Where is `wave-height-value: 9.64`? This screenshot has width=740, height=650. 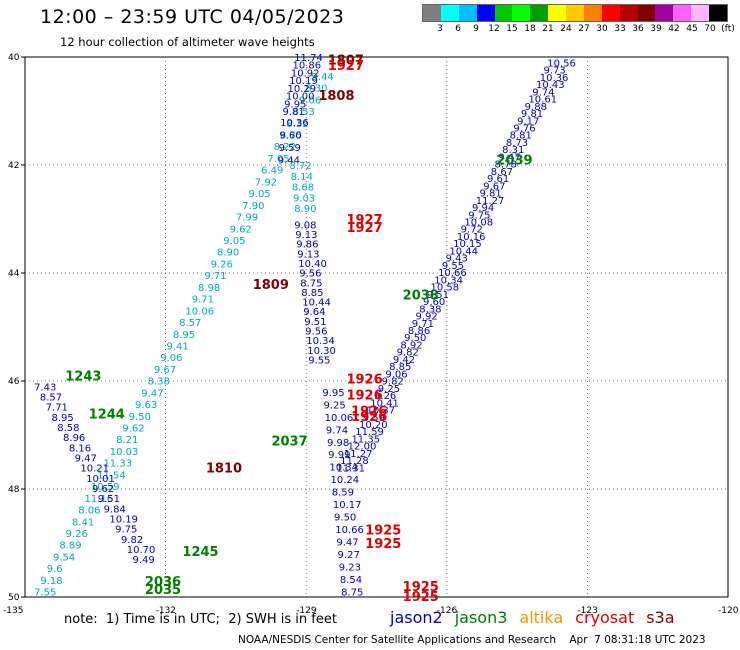 wave-height-value: 9.64 is located at coordinates (314, 312).